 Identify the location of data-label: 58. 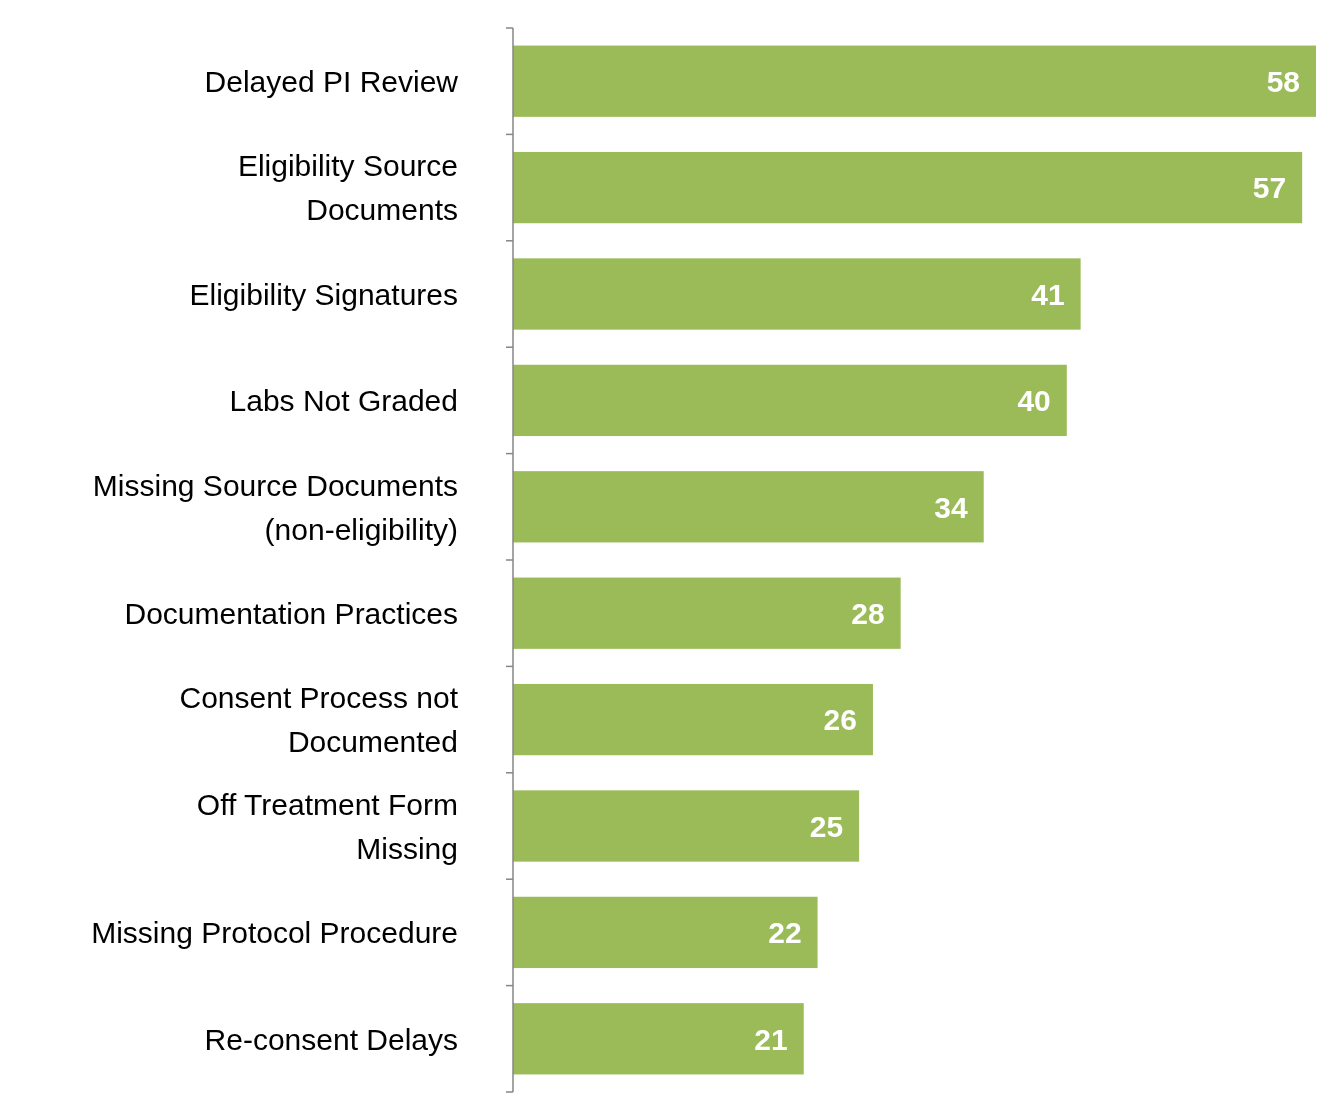
(1283, 81).